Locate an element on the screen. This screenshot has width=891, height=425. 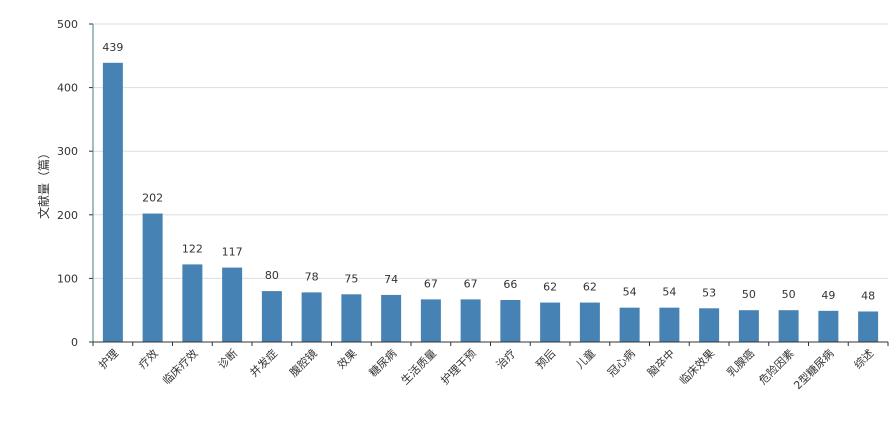
bar-value-label: 122 is located at coordinates (192, 248).